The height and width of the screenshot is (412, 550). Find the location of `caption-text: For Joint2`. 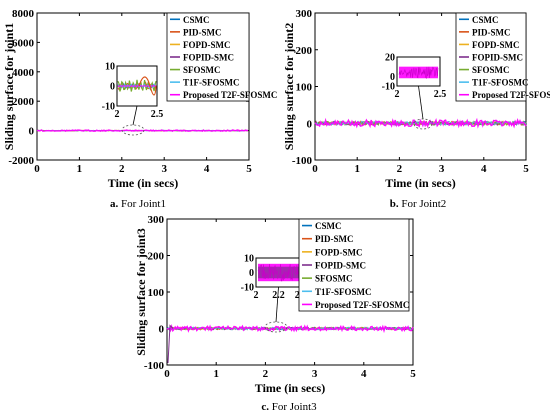

caption-text: For Joint2 is located at coordinates (423, 204).